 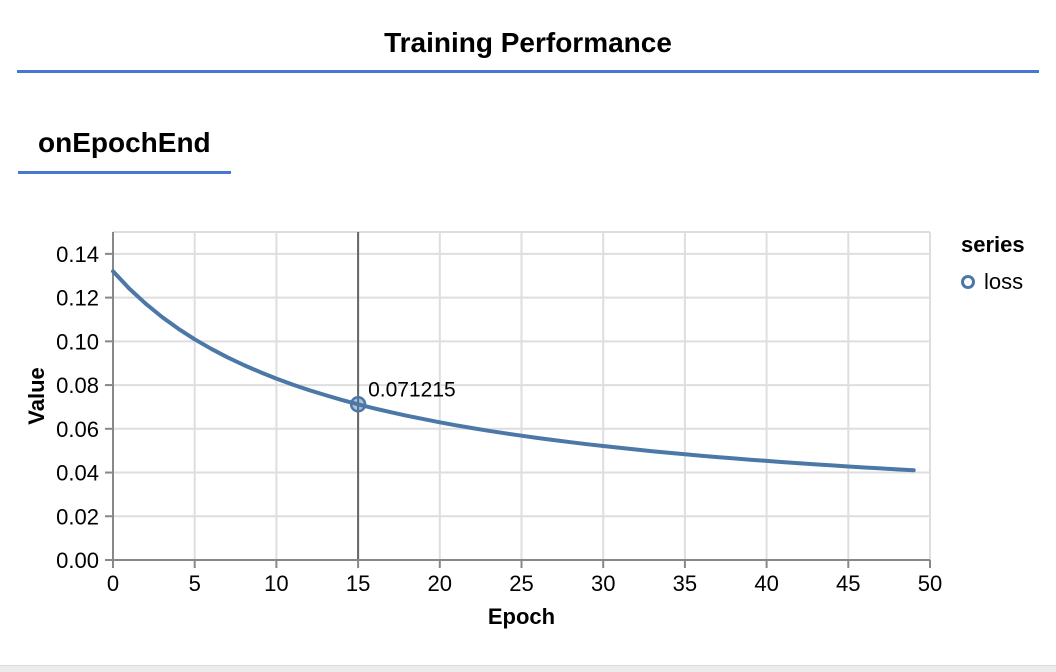 What do you see at coordinates (521, 583) in the screenshot?
I see `x-tick-label: 25` at bounding box center [521, 583].